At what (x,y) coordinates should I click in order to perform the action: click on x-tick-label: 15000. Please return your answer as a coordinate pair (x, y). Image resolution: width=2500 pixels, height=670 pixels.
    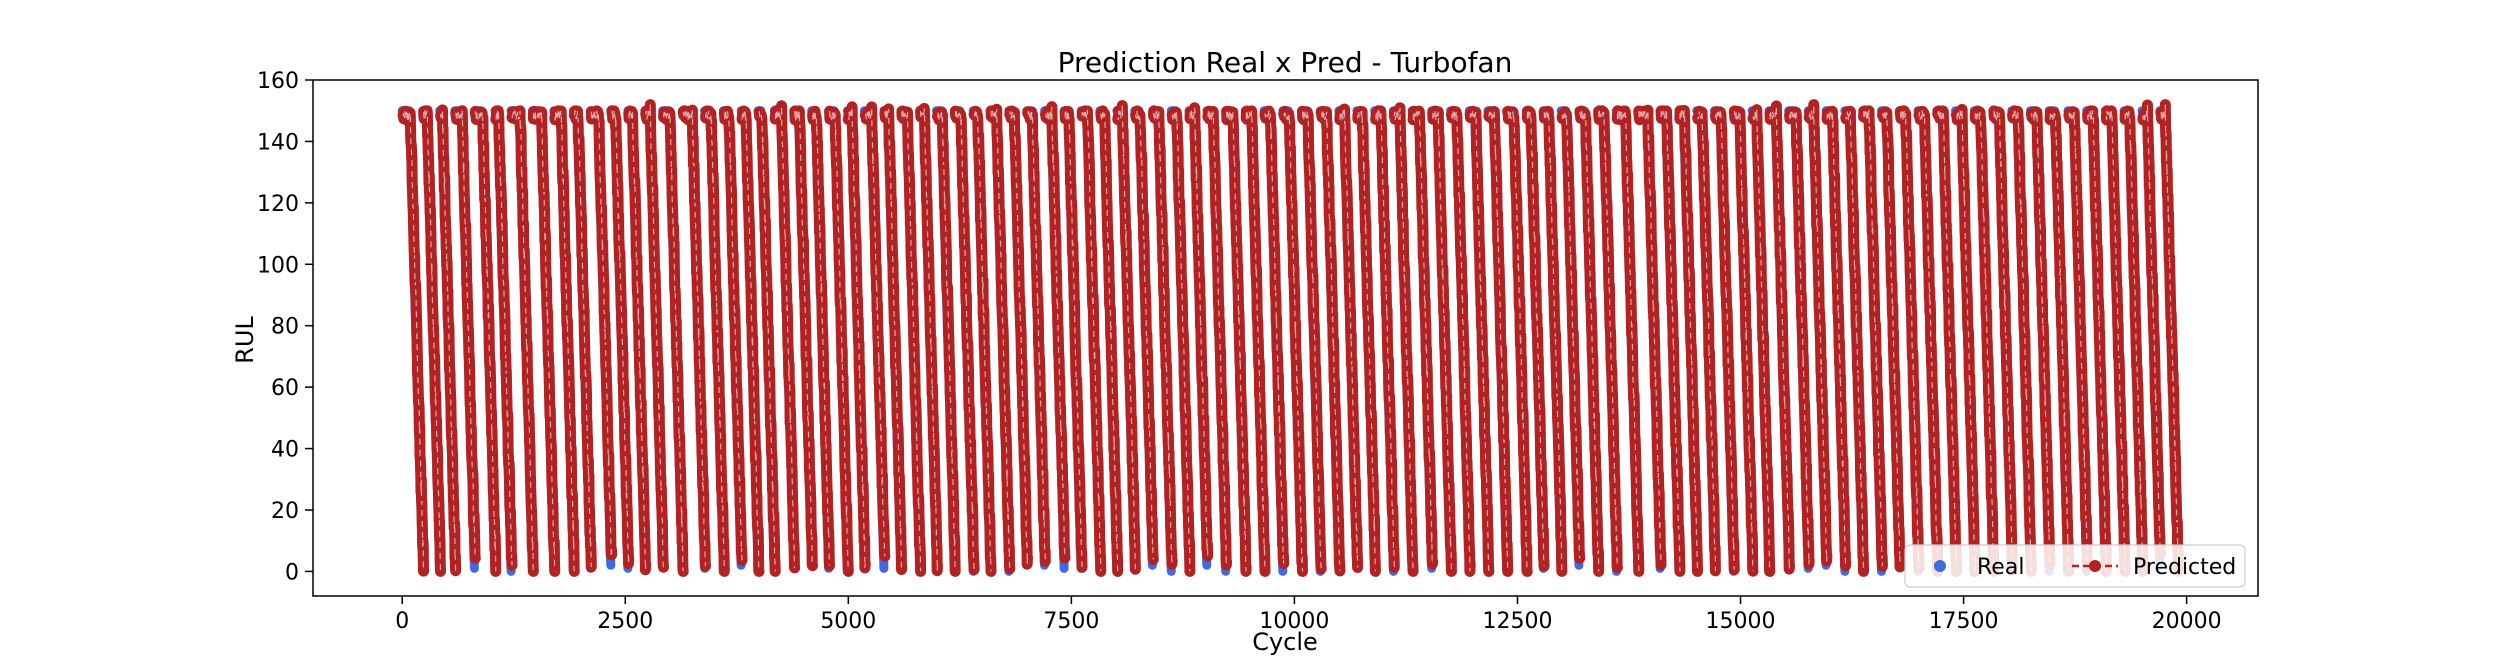
    Looking at the image, I should click on (1741, 621).